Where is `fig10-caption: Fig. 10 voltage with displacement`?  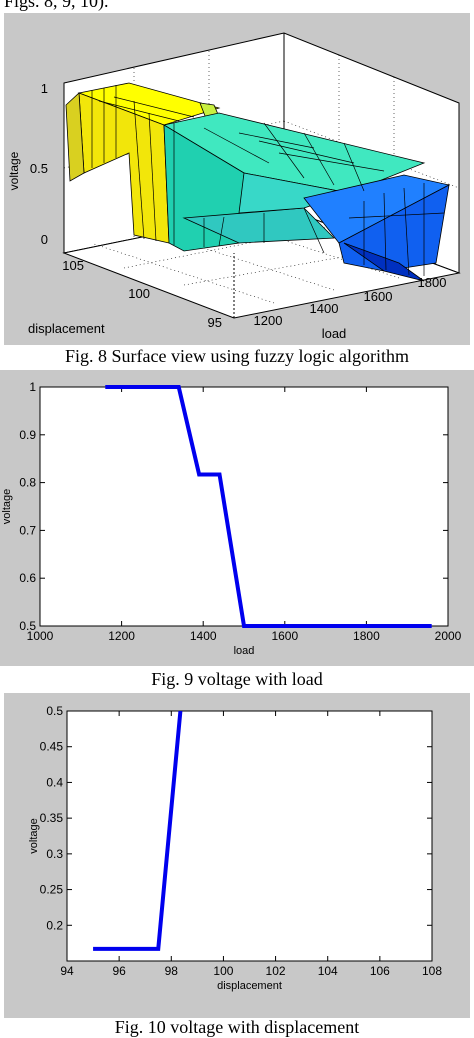 fig10-caption: Fig. 10 voltage with displacement is located at coordinates (237, 1027).